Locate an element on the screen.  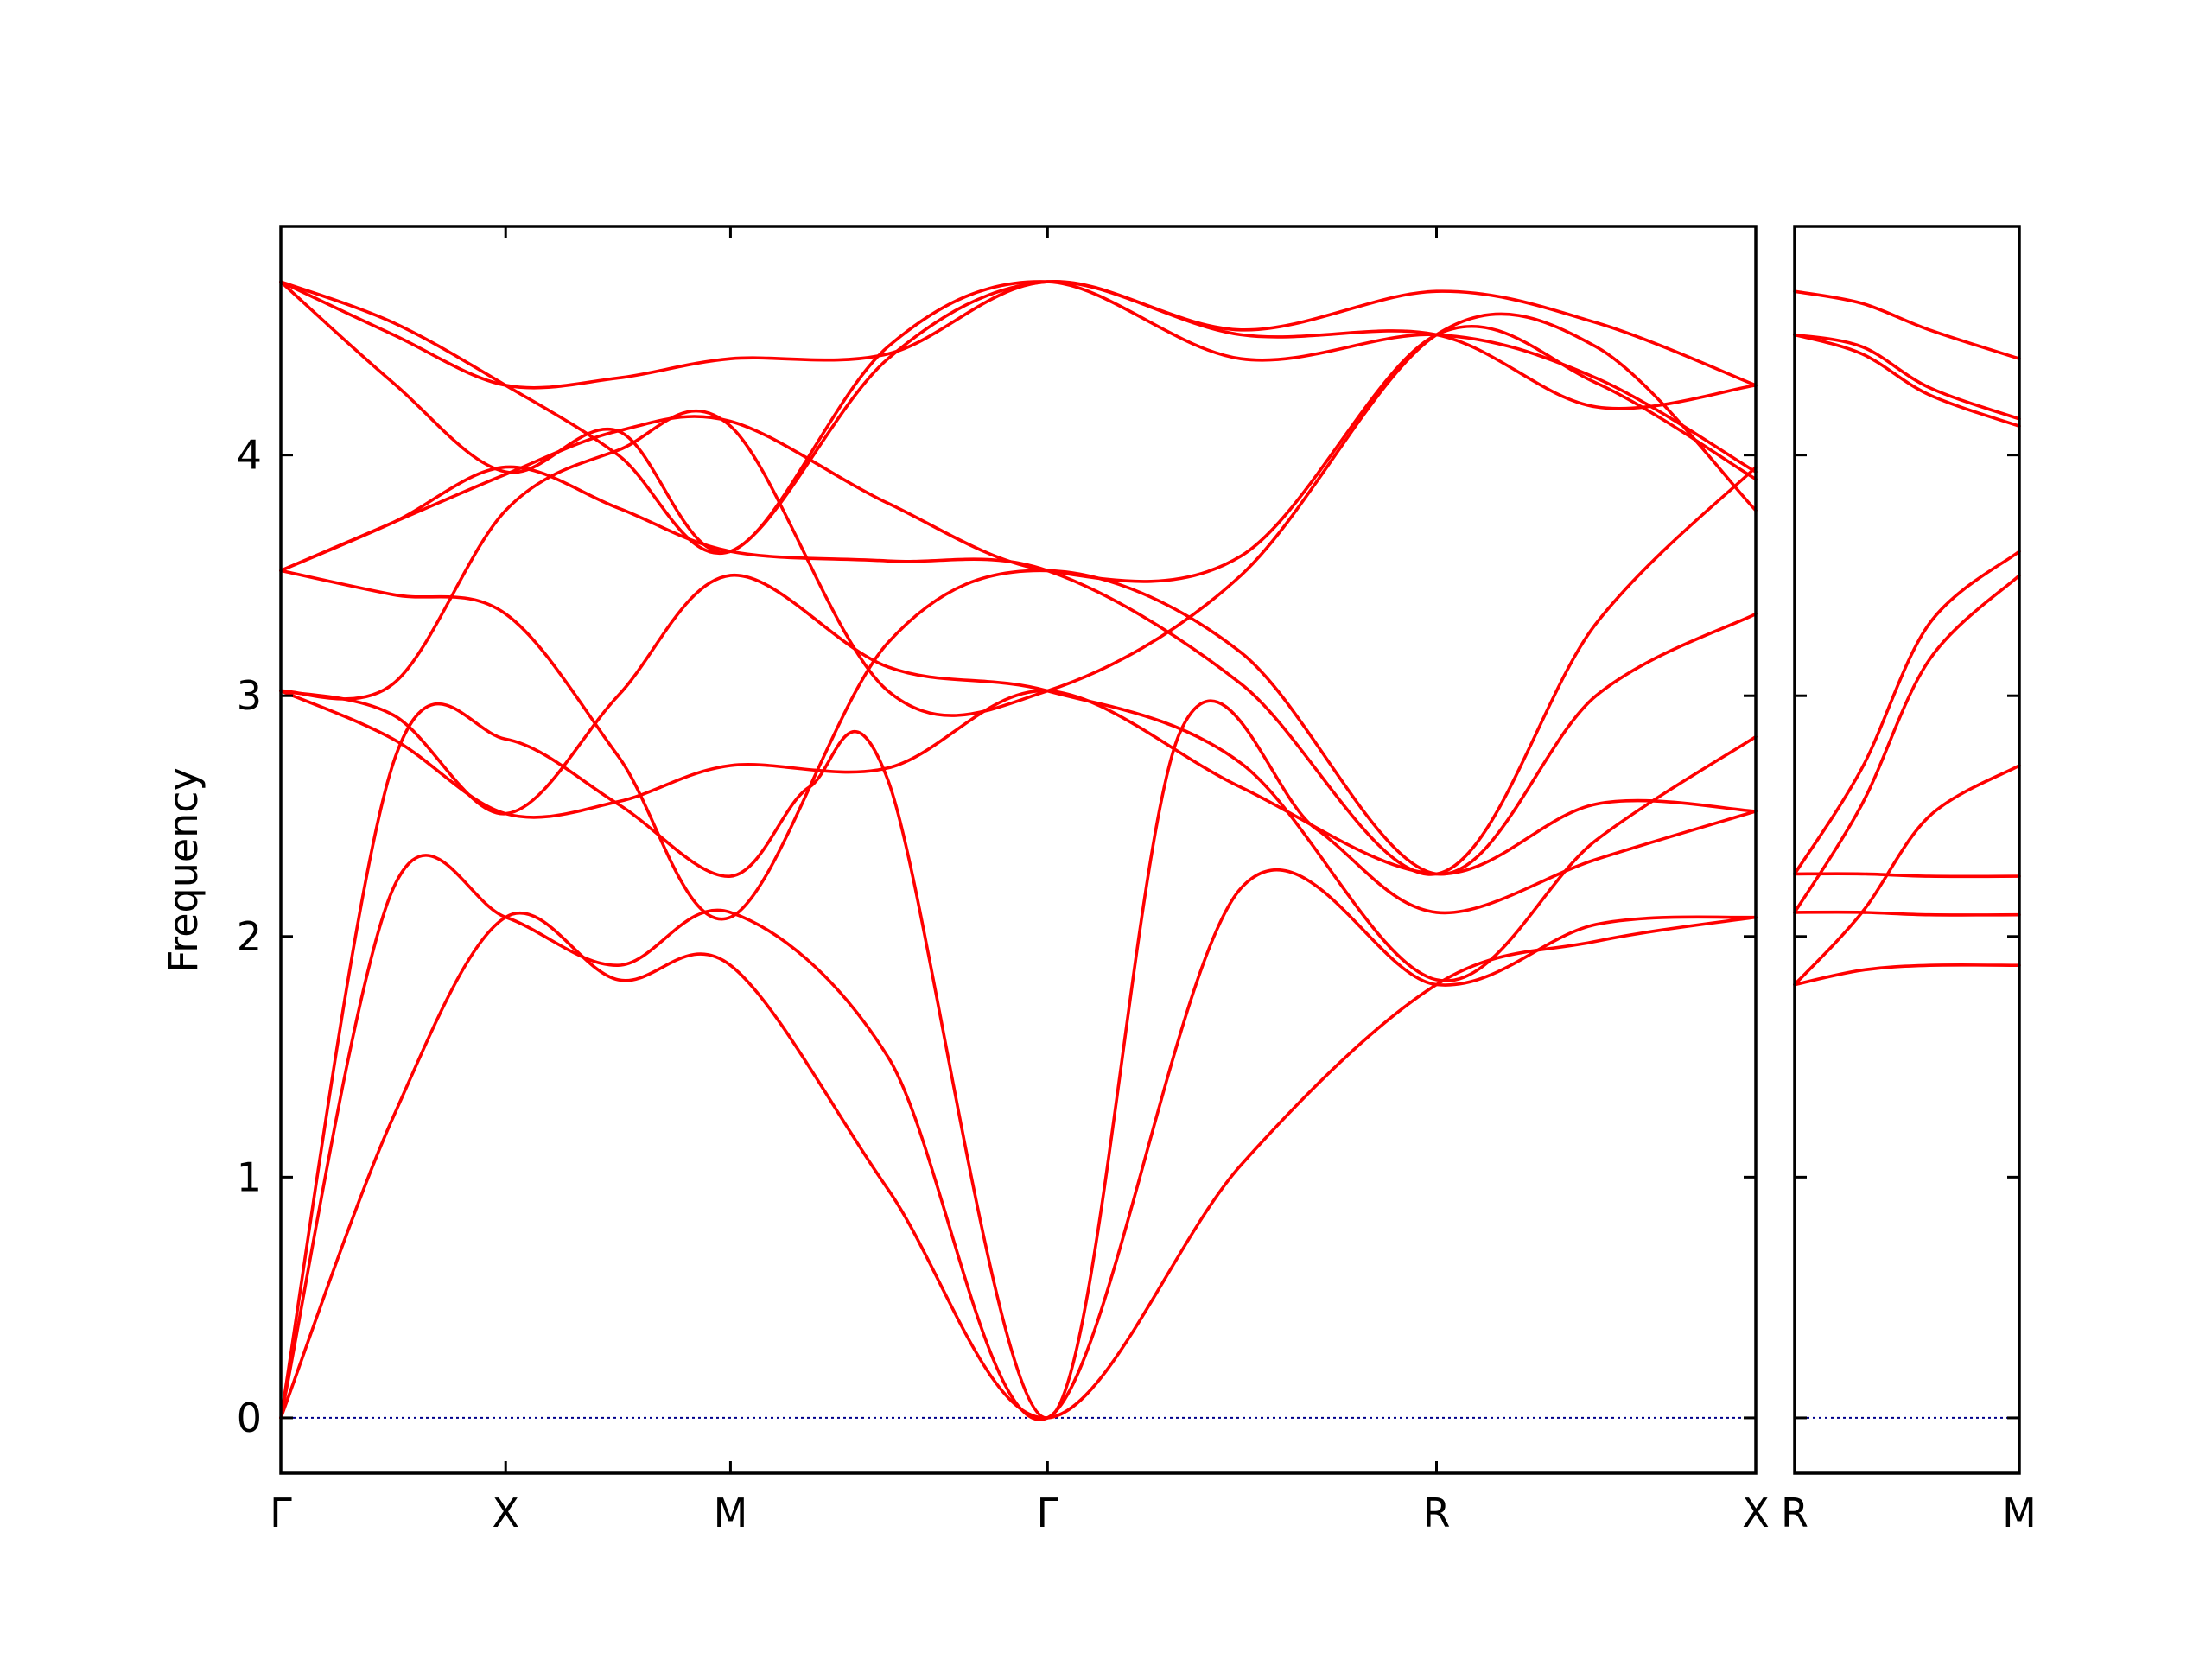
main-xtick-label: M is located at coordinates (731, 1513).